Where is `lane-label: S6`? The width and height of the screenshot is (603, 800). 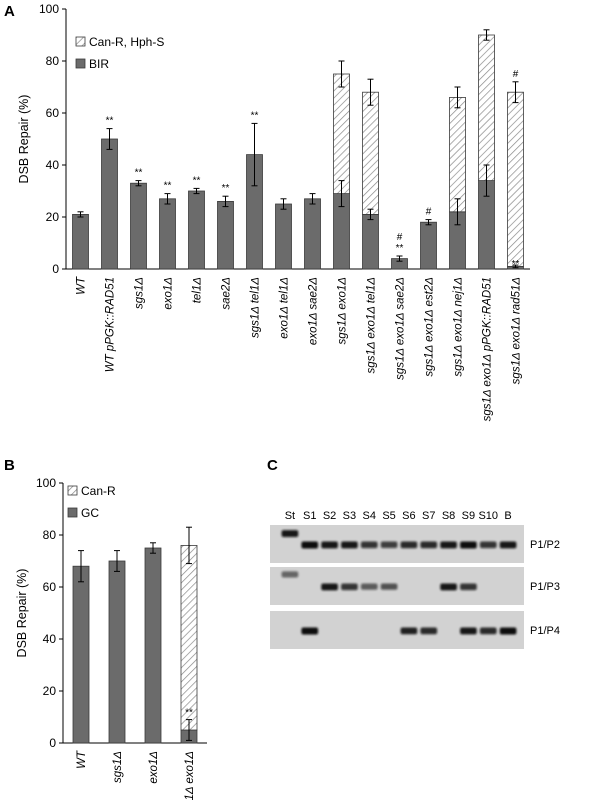
lane-label: S6 is located at coordinates (408, 516).